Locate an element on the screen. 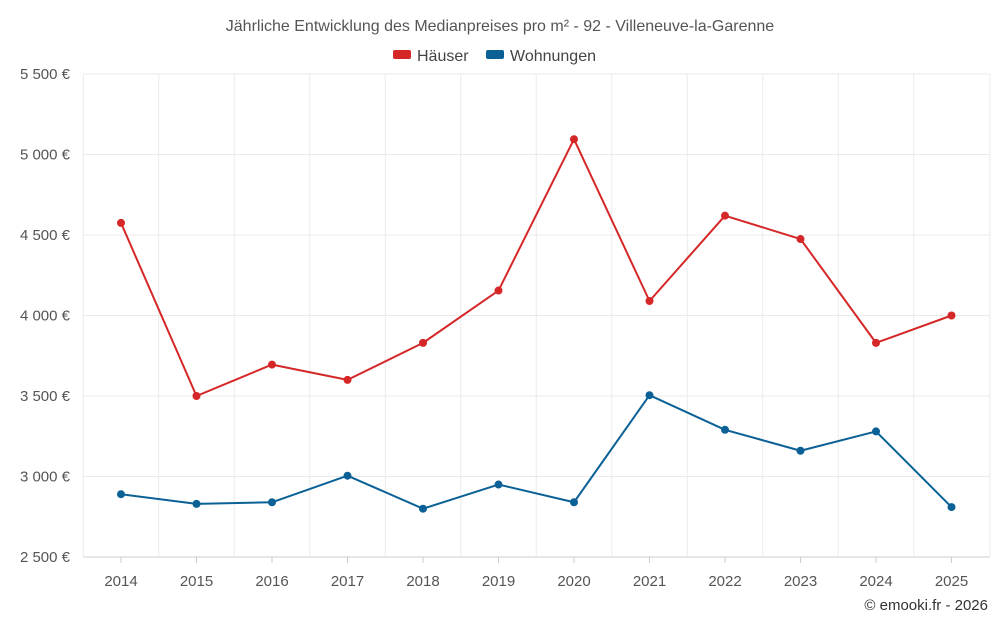 This screenshot has height=625, width=1000. data-point-wohnungen-2020 is located at coordinates (574, 502).